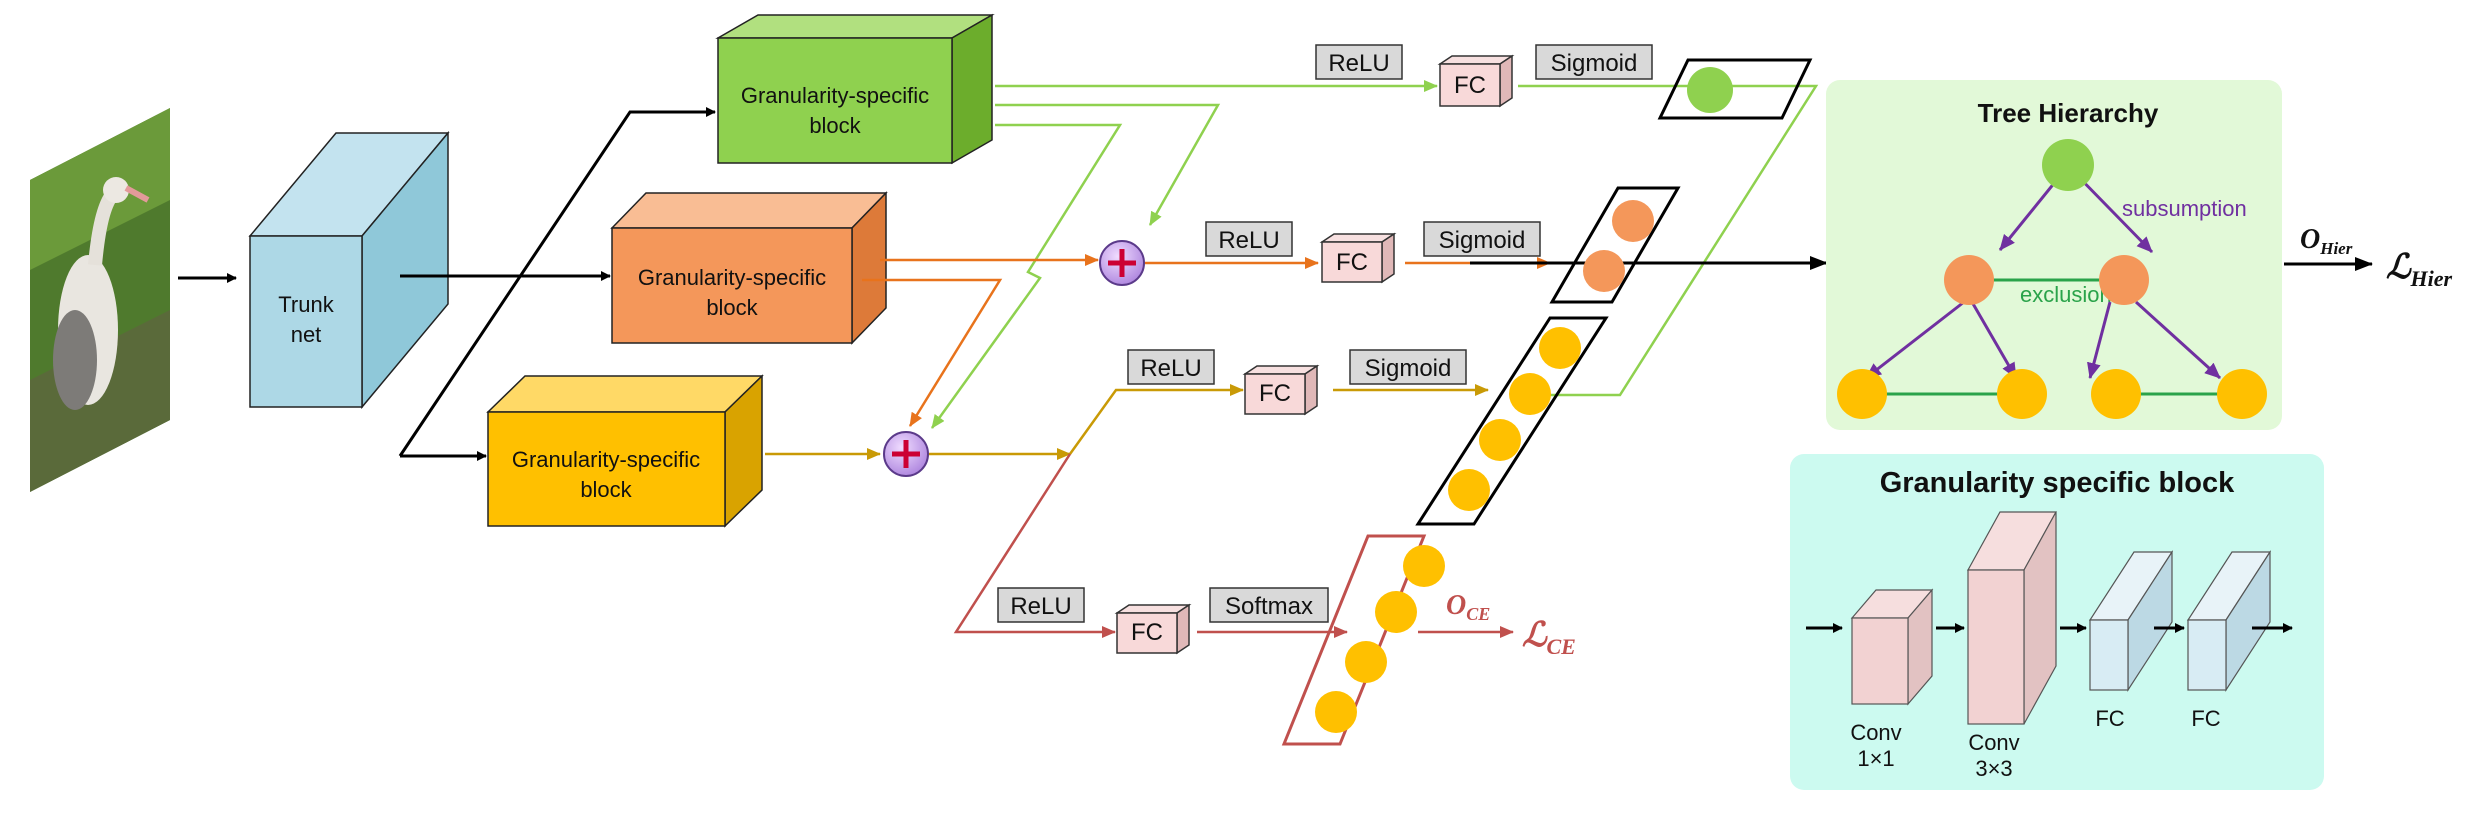  I want to click on orange-block-label-1: Granularity-specific, so click(732, 277).